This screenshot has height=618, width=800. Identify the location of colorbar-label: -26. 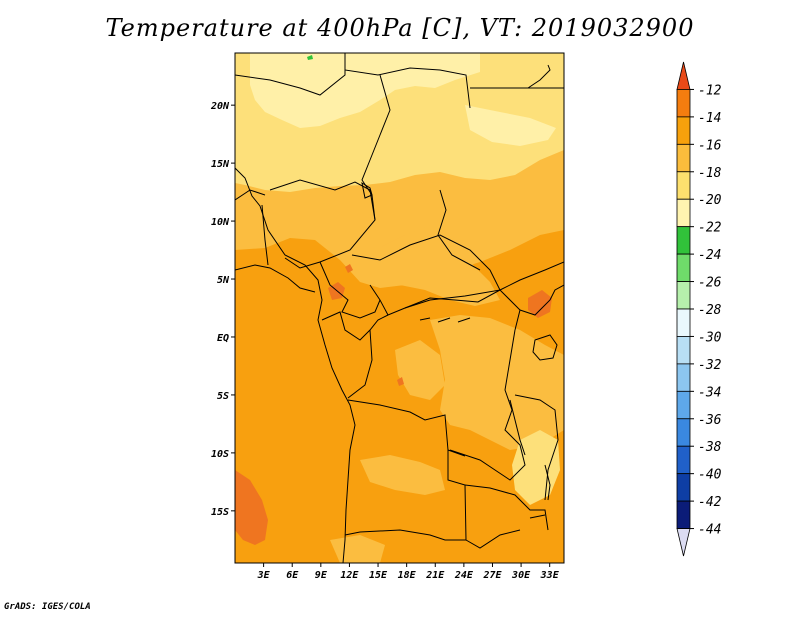
(710, 283).